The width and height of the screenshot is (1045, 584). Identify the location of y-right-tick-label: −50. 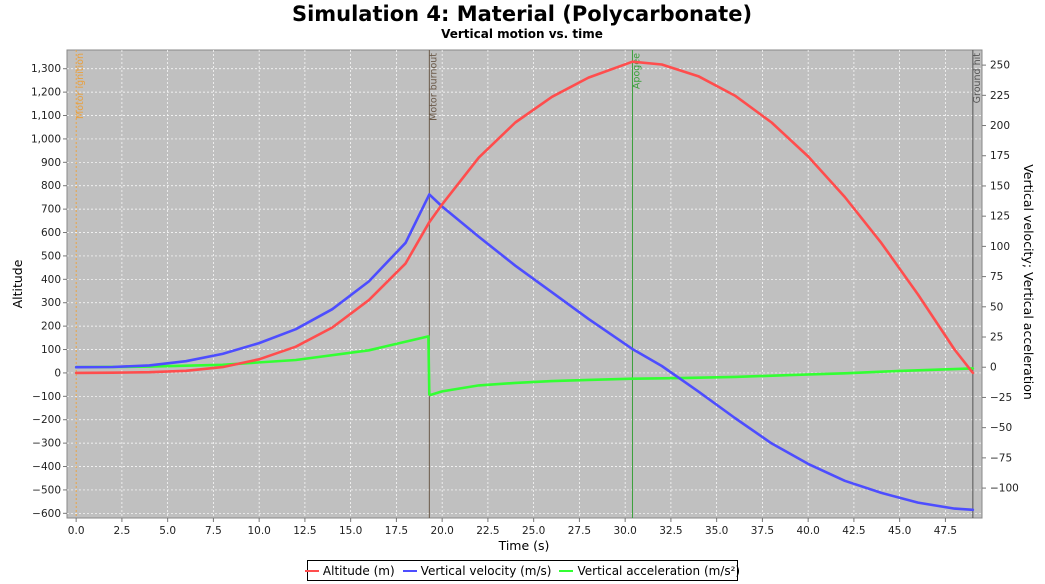
(1001, 428).